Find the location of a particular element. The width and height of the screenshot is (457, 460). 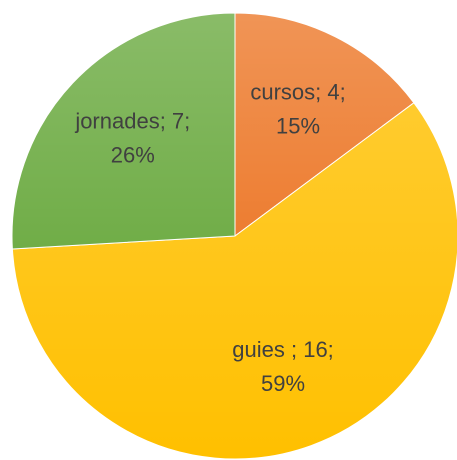

data-label-percent: 15% is located at coordinates (298, 125).